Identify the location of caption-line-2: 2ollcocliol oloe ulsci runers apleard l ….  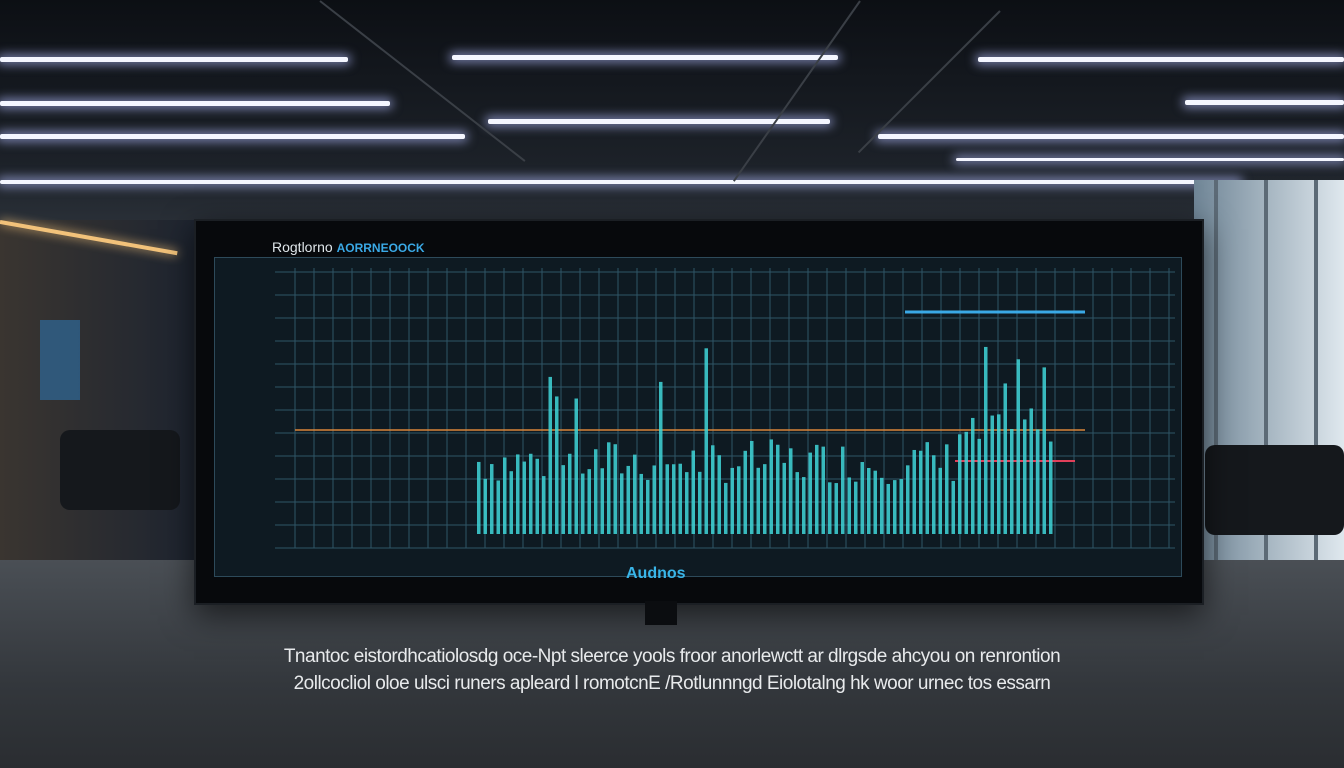
(672, 683).